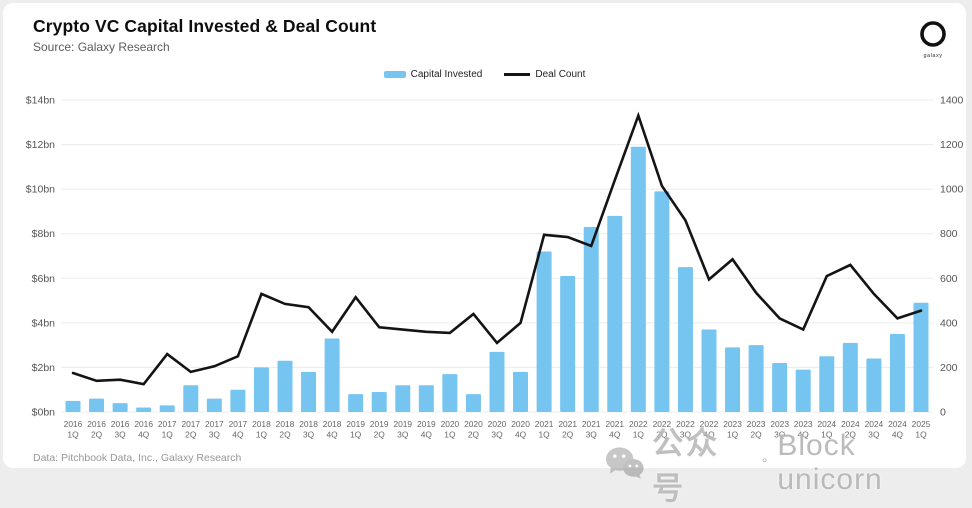  What do you see at coordinates (449, 393) in the screenshot?
I see `bar-2020-1Q` at bounding box center [449, 393].